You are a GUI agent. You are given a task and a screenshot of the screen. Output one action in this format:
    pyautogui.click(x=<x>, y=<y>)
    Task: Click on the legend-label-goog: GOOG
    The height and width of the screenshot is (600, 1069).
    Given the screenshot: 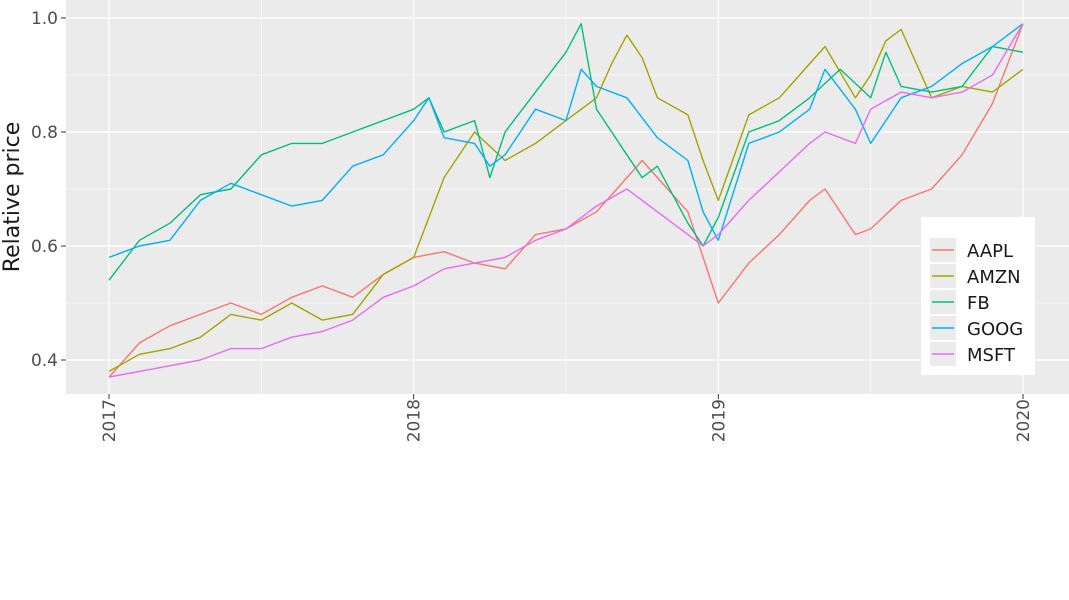 What is the action you would take?
    pyautogui.click(x=995, y=329)
    